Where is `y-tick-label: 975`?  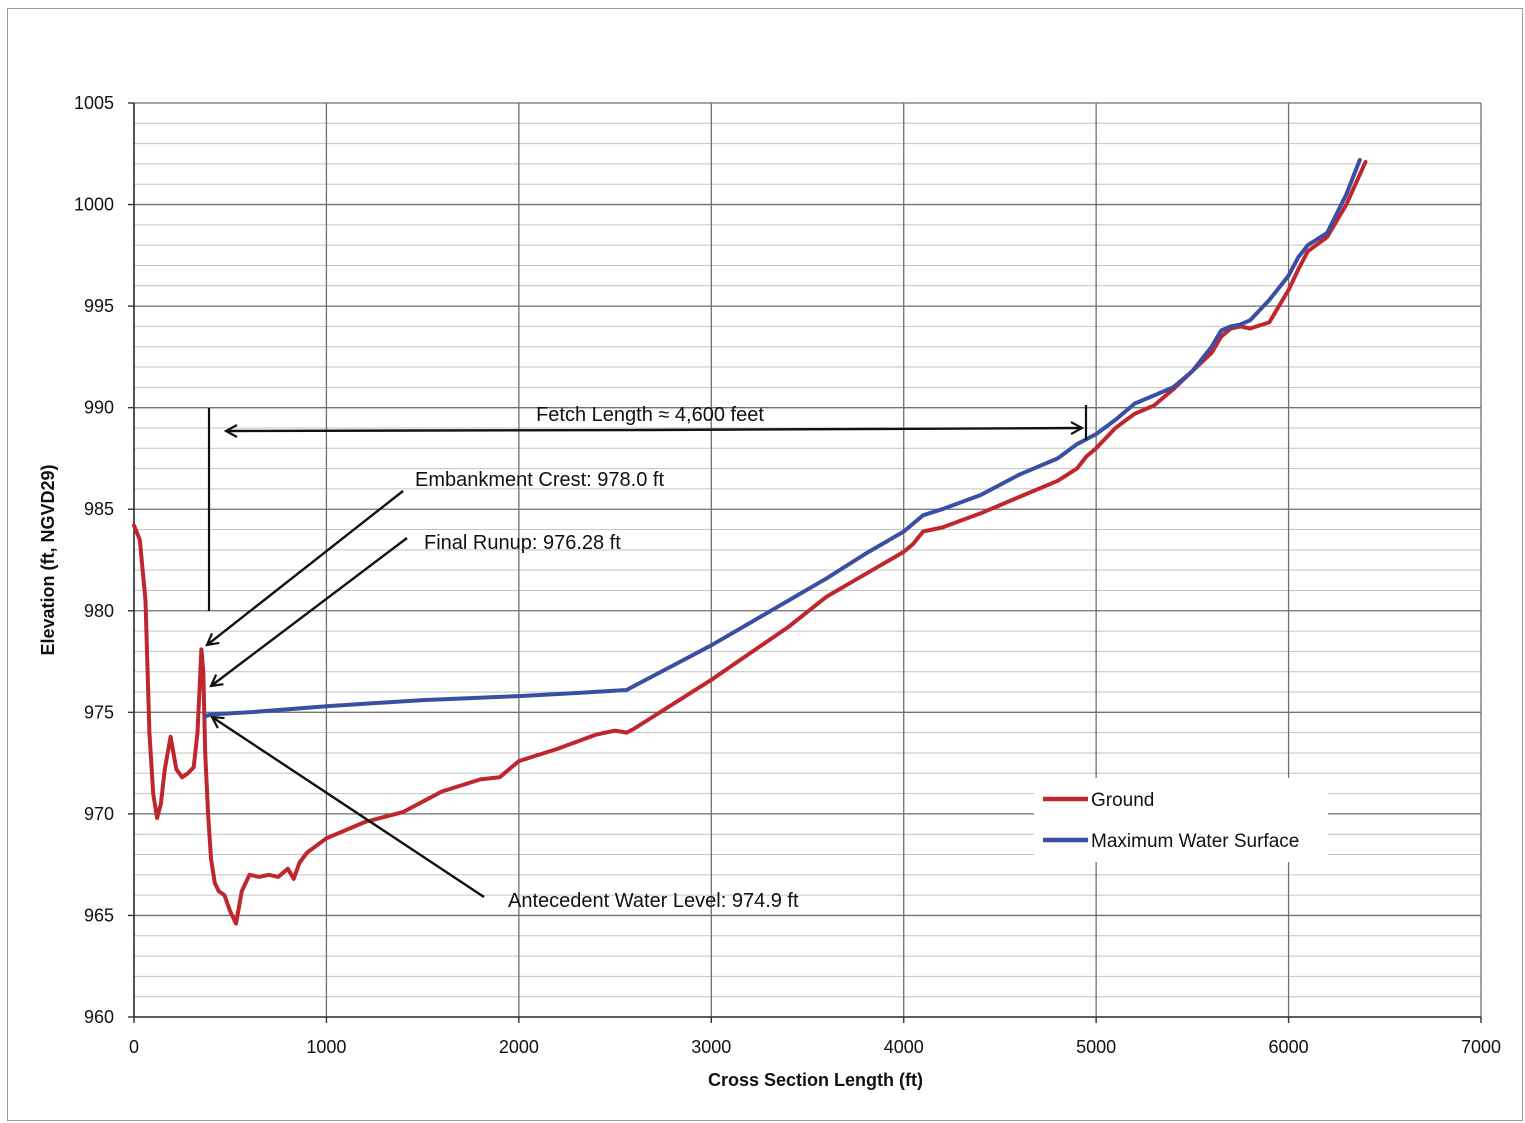
y-tick-label: 975 is located at coordinates (99, 712).